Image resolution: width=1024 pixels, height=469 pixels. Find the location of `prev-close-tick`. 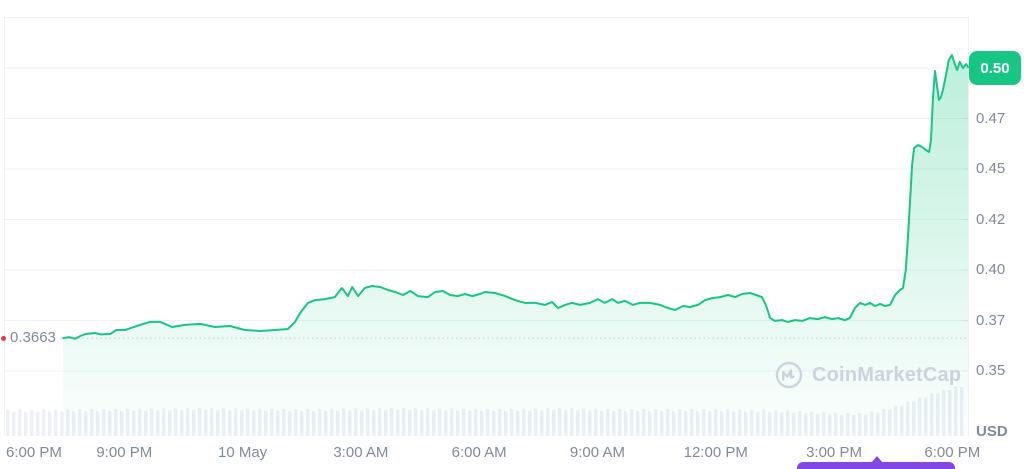

prev-close-tick is located at coordinates (3, 339).